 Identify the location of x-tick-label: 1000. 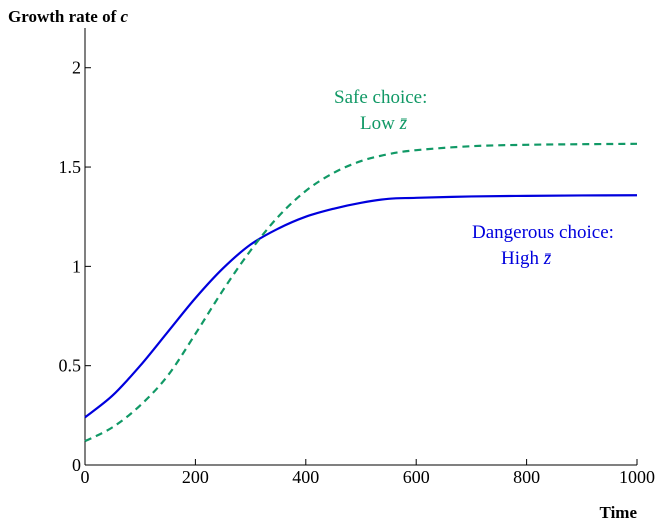
(637, 477).